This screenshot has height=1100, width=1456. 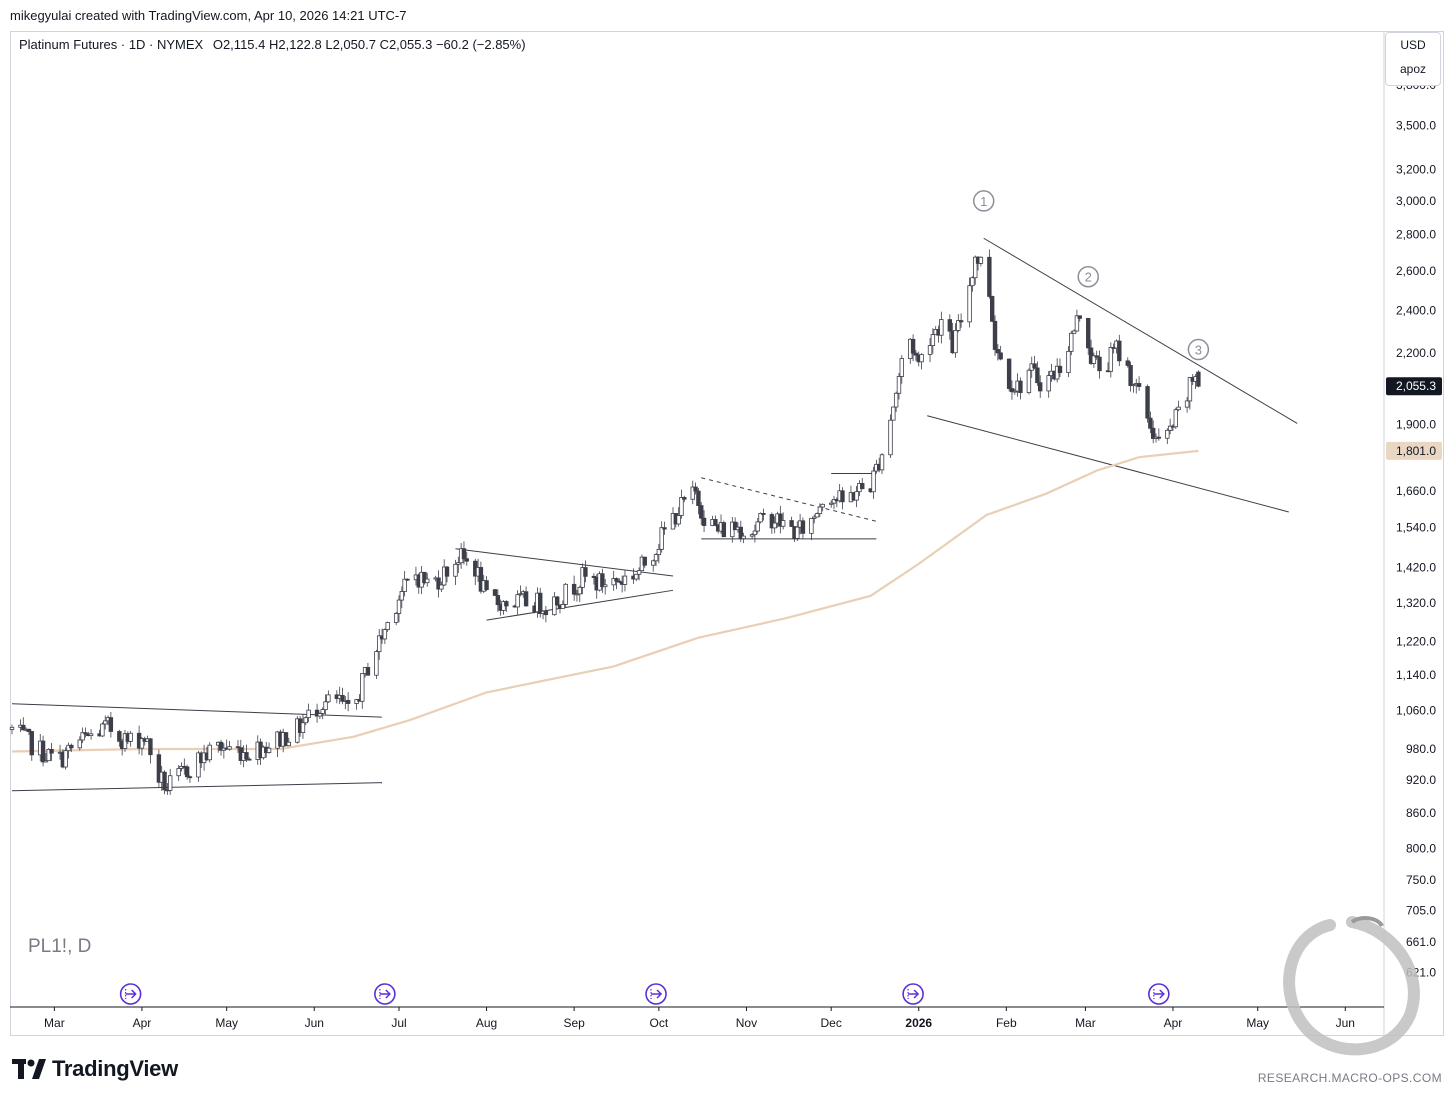 What do you see at coordinates (54, 1023) in the screenshot?
I see `time-tick-label: Mar` at bounding box center [54, 1023].